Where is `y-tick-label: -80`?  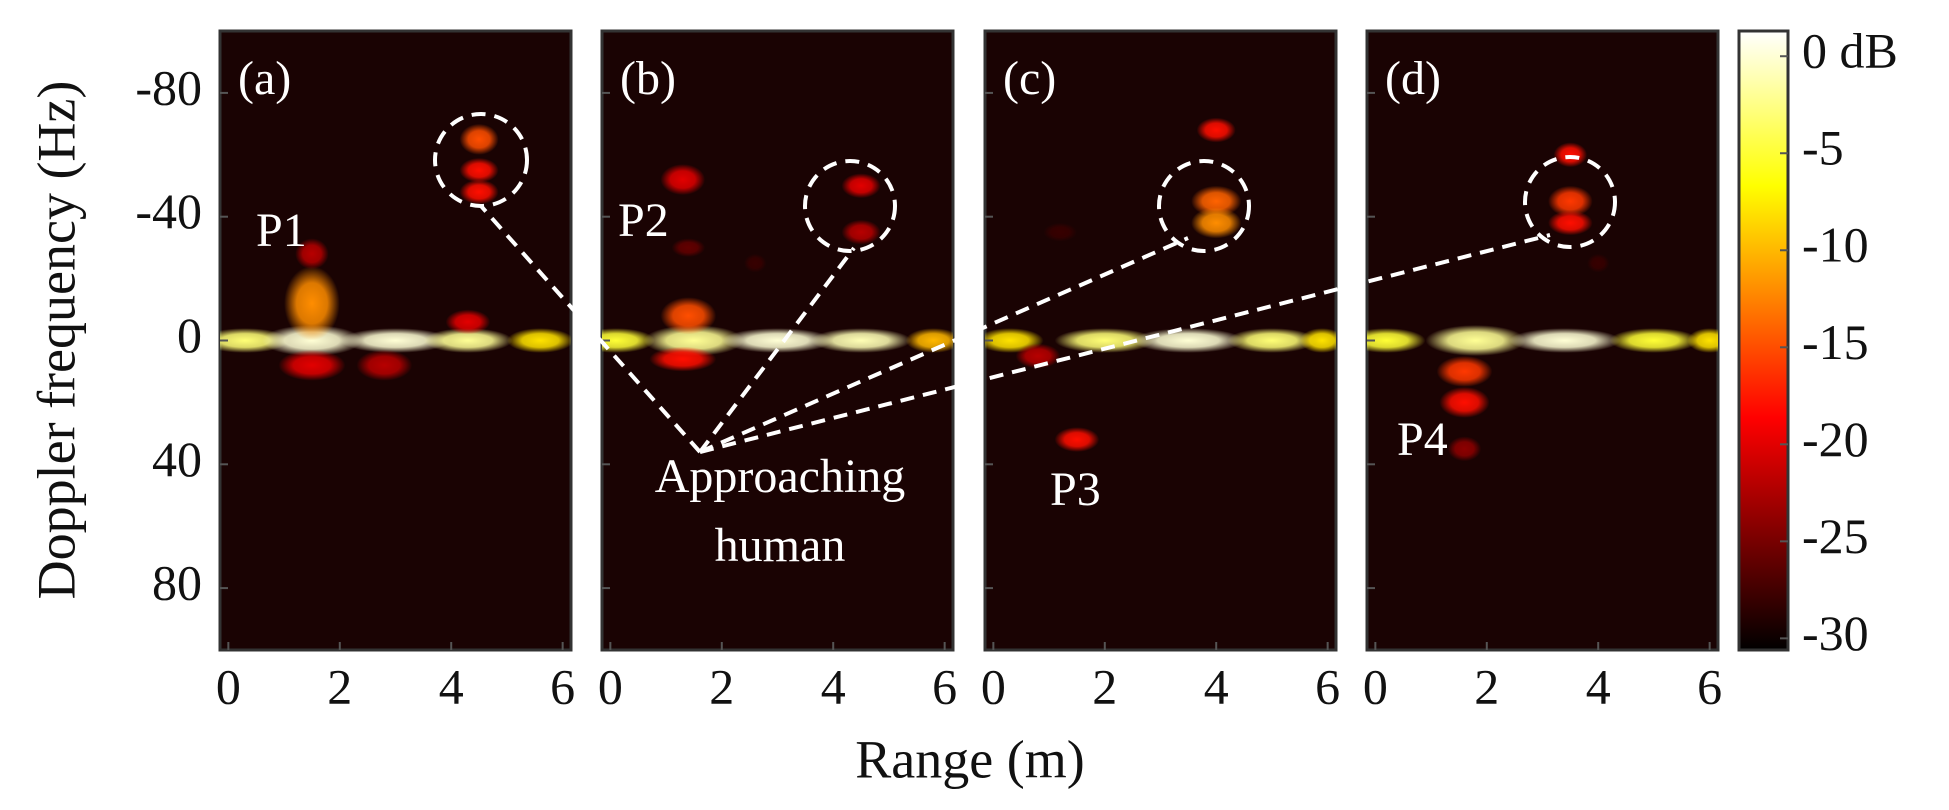 y-tick-label: -80 is located at coordinates (168, 87).